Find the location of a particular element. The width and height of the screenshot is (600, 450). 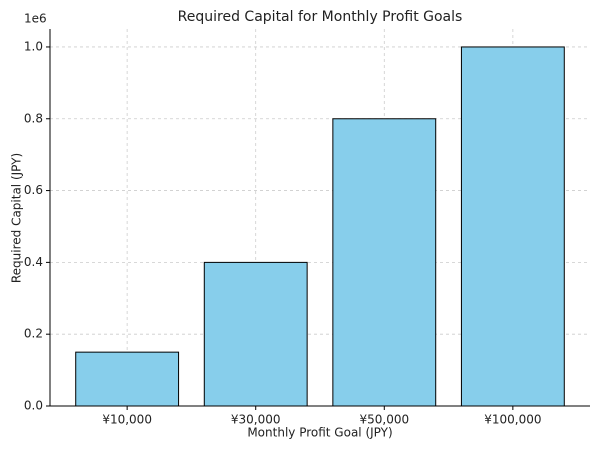

y-tick-label: 0.0 is located at coordinates (33, 406).